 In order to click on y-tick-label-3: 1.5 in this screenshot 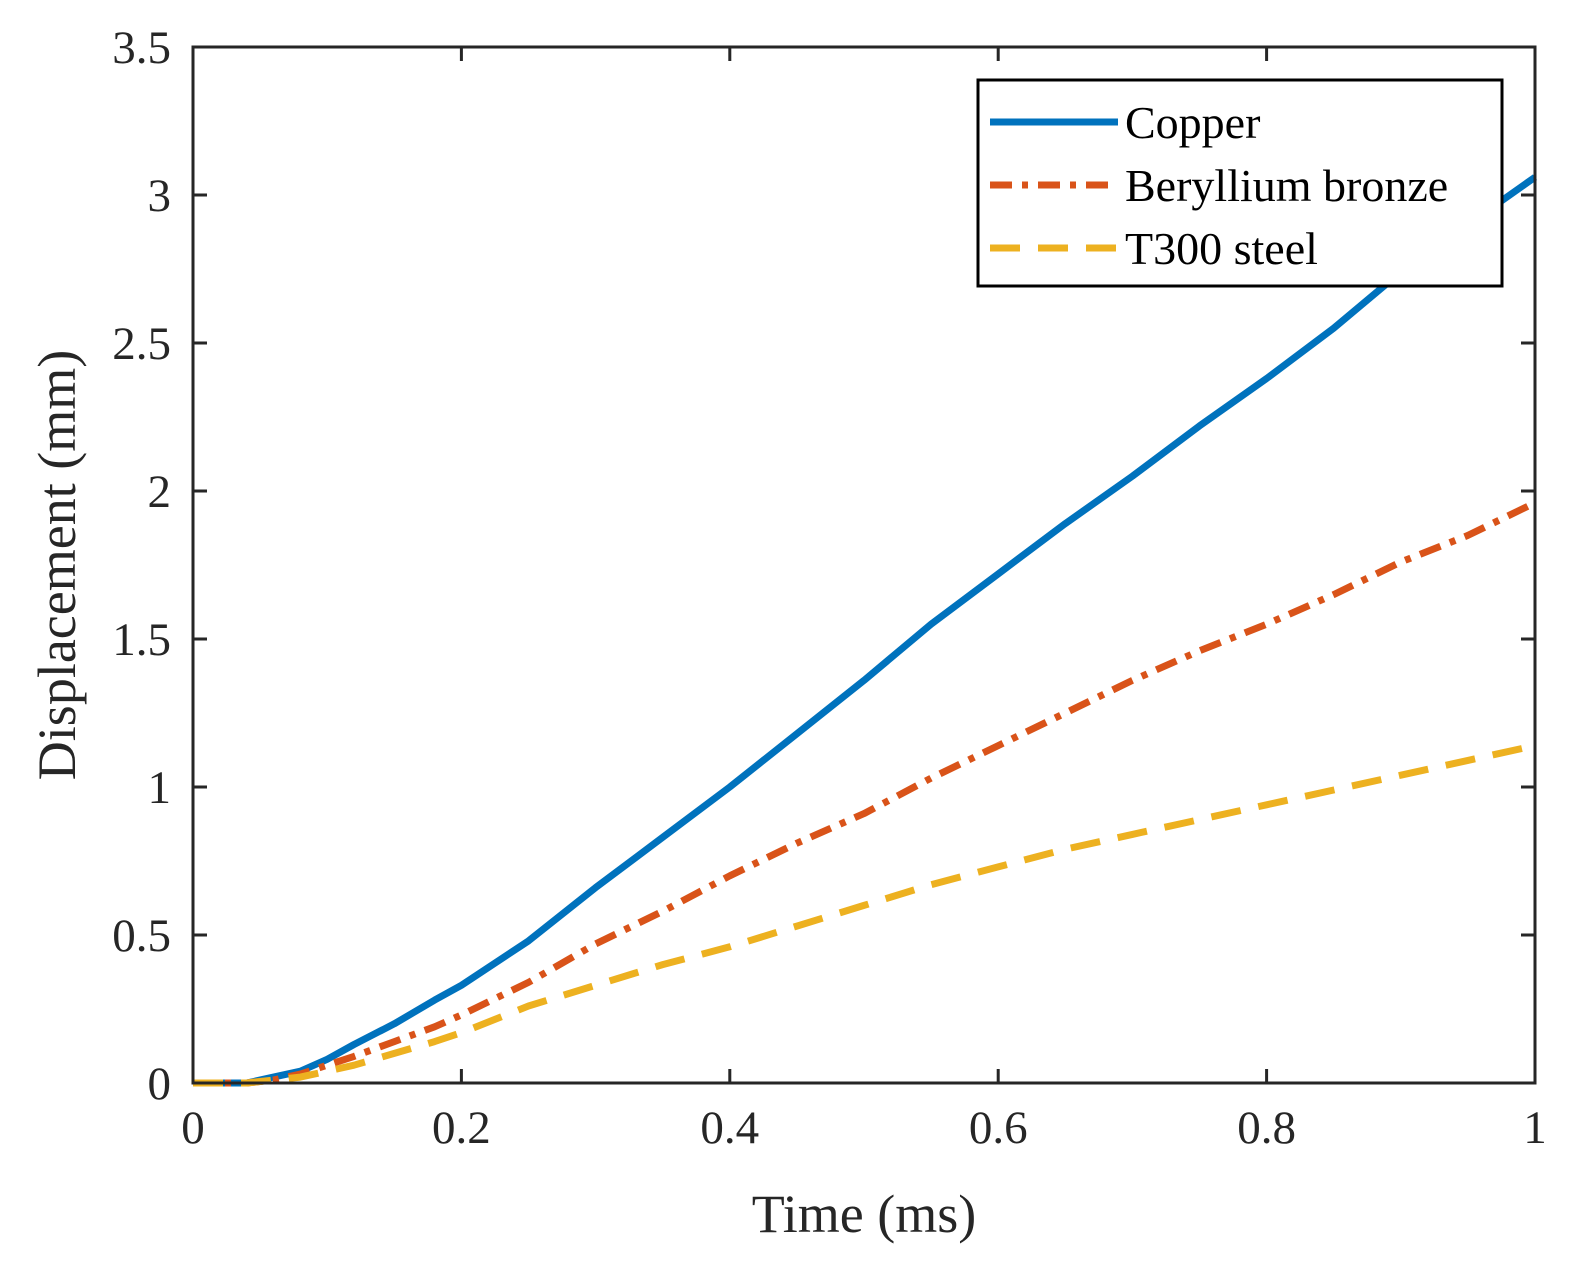, I will do `click(141, 640)`.